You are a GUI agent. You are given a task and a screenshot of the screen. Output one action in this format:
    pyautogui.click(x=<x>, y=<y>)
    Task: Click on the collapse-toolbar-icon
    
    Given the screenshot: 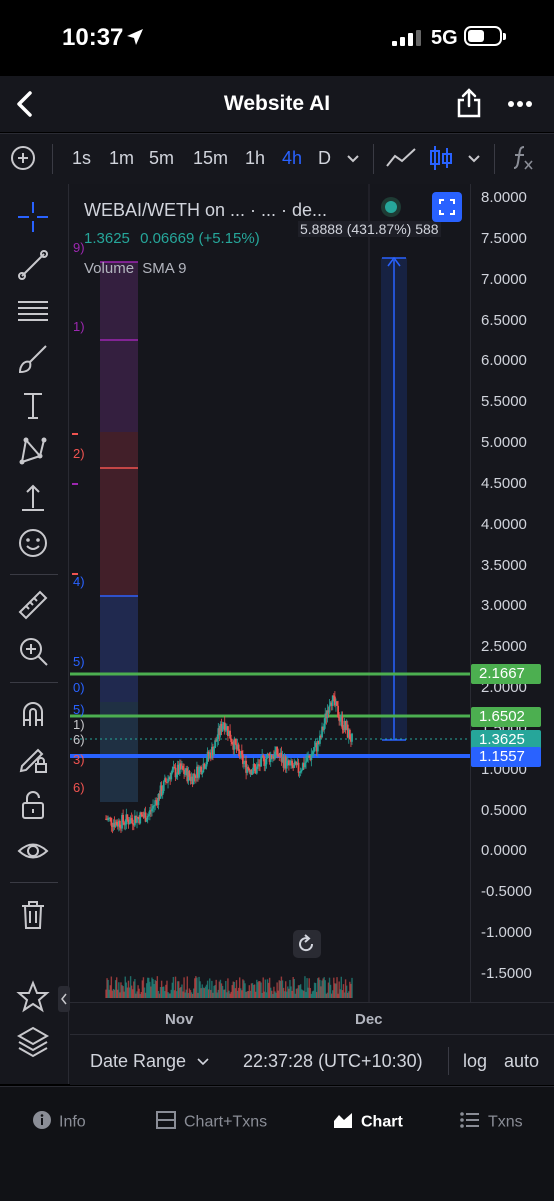 What is the action you would take?
    pyautogui.click(x=64, y=999)
    